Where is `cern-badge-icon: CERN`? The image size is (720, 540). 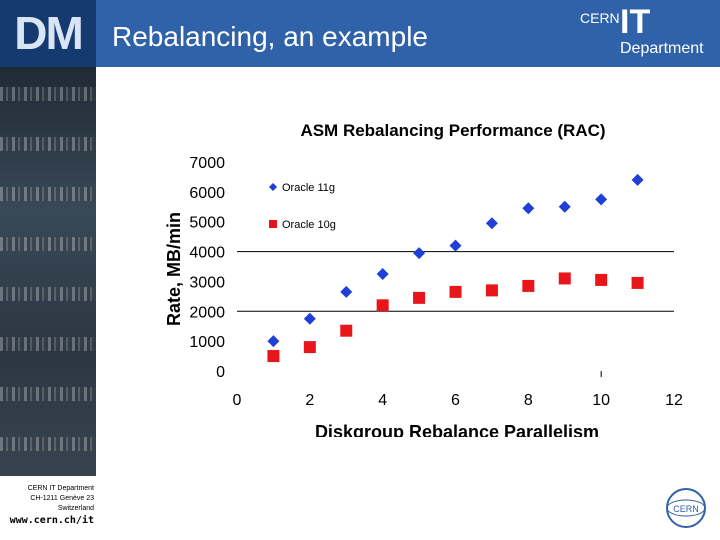
cern-badge-icon: CERN is located at coordinates (686, 508).